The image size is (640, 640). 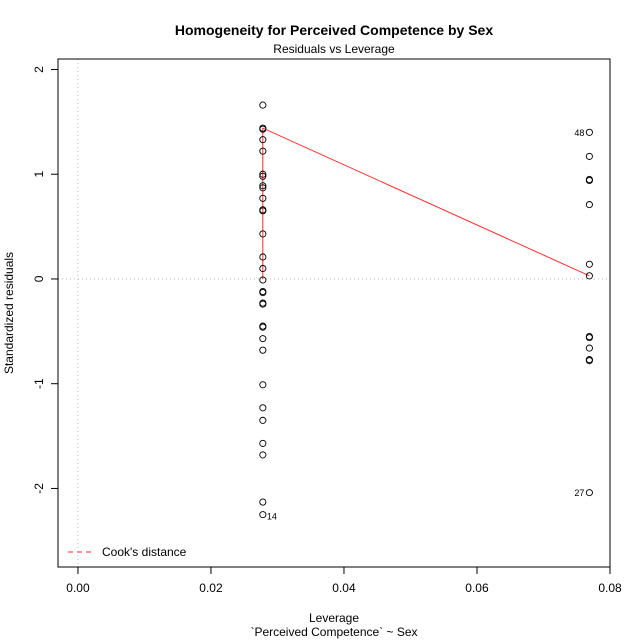 I want to click on smooth-line, so click(x=426, y=203).